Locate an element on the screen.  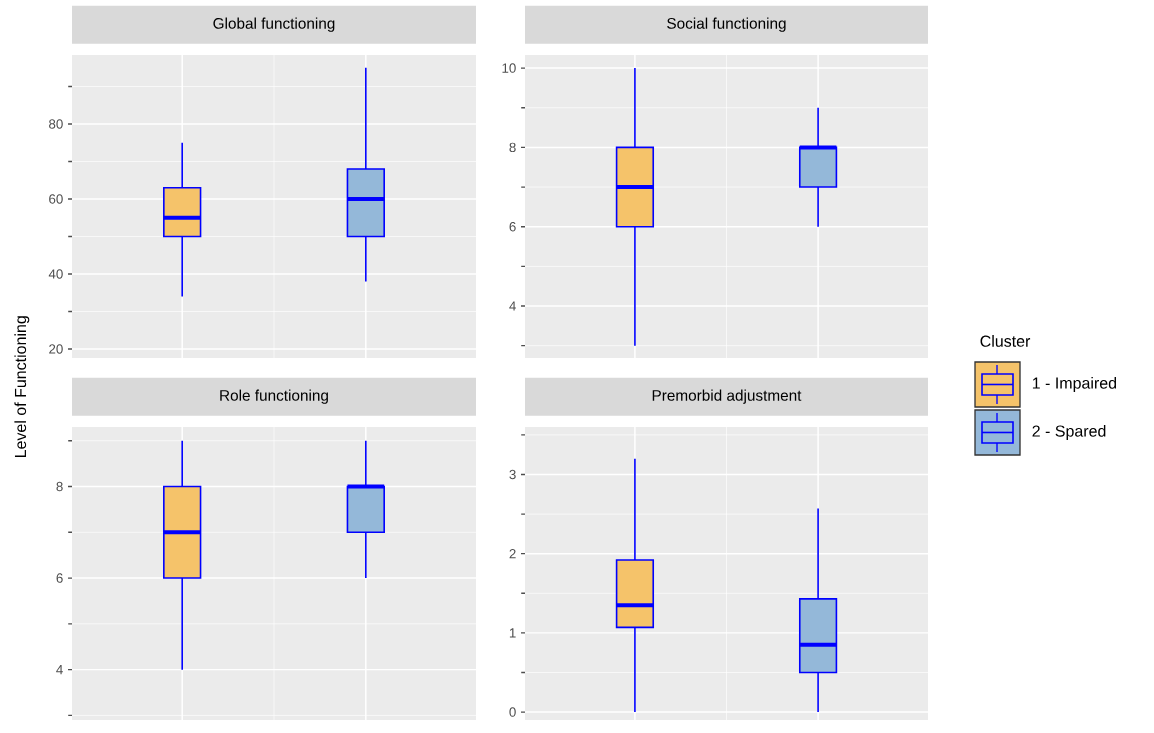
chart-title: Social functioning is located at coordinates (726, 24).